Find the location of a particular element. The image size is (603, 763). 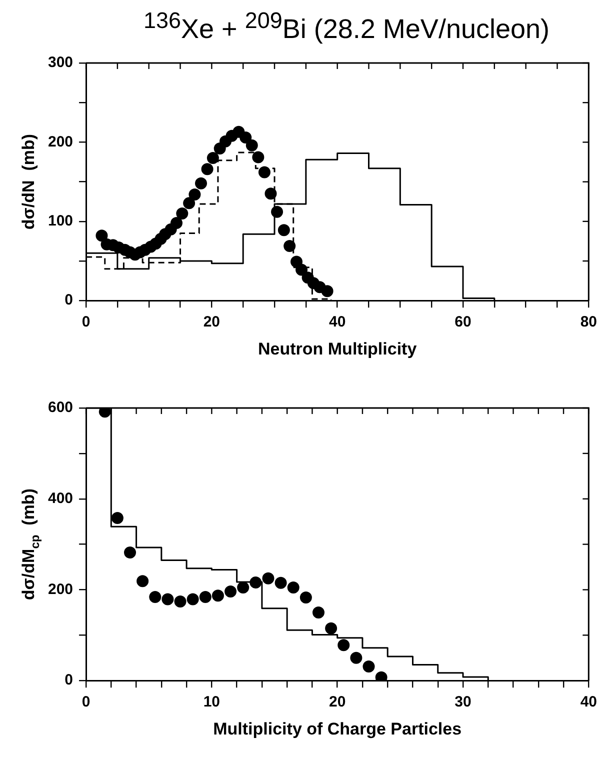

x-axis-title: Neutron Multiplicity is located at coordinates (338, 348).